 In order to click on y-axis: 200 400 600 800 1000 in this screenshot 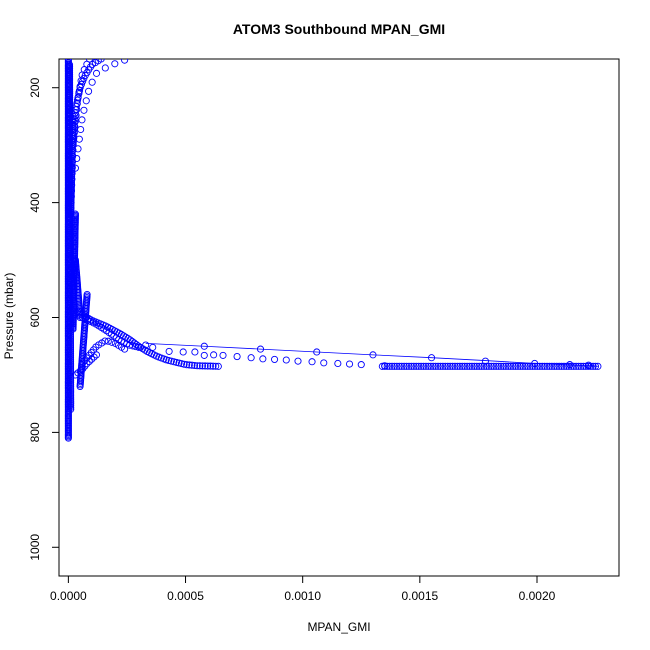, I will do `click(44, 319)`.